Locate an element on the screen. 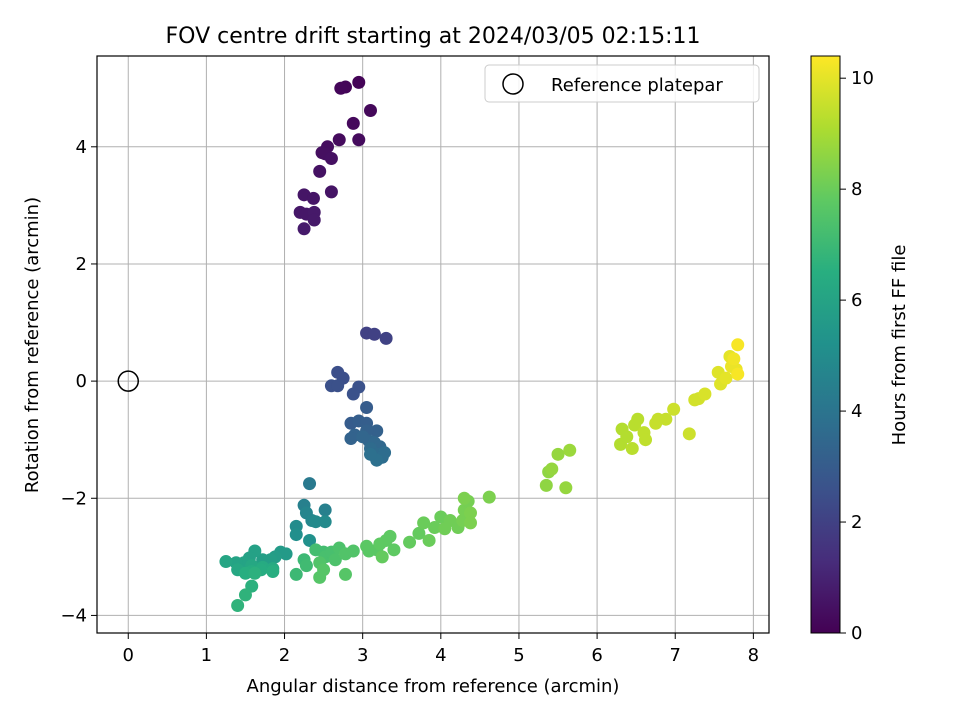  x-tick-label: 4 is located at coordinates (440, 655).